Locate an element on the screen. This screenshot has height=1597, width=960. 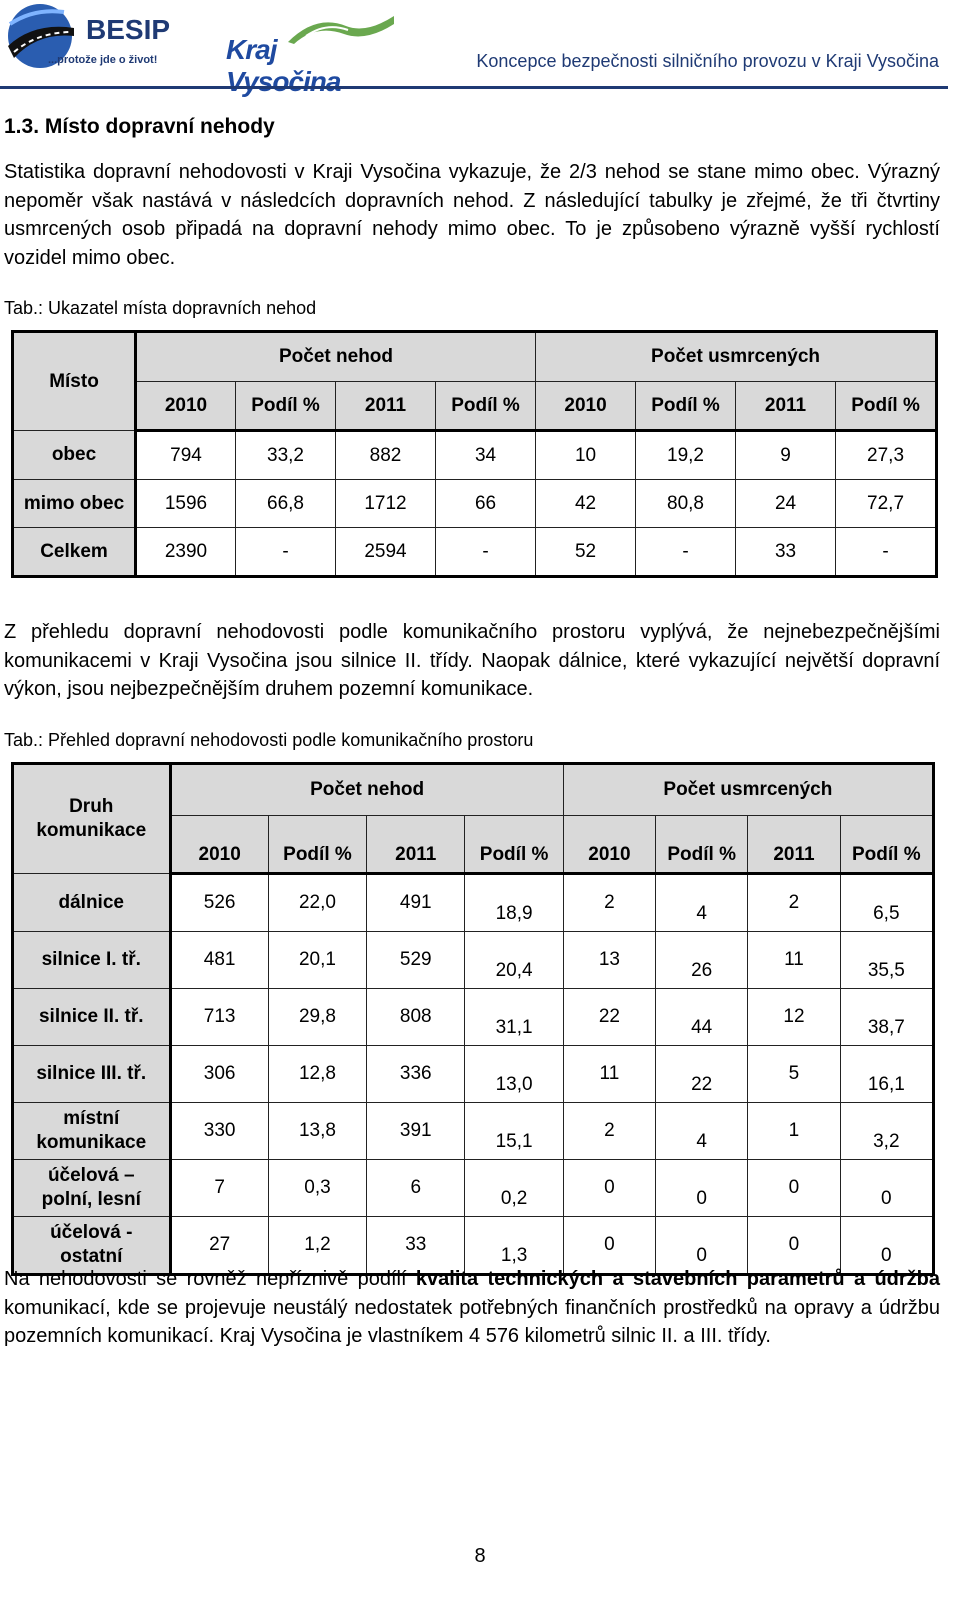
table2-row-label: účelová – polní, lesní is located at coordinates (92, 1188).